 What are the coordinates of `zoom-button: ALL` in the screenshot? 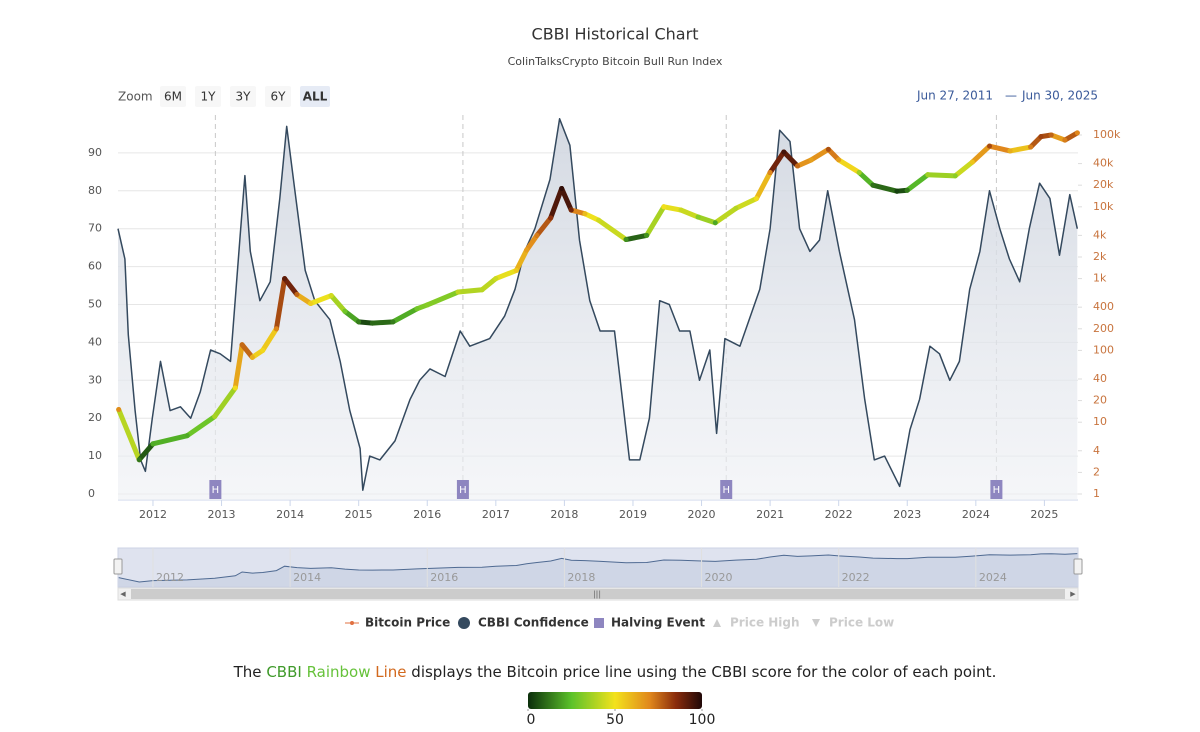 It's located at (315, 96).